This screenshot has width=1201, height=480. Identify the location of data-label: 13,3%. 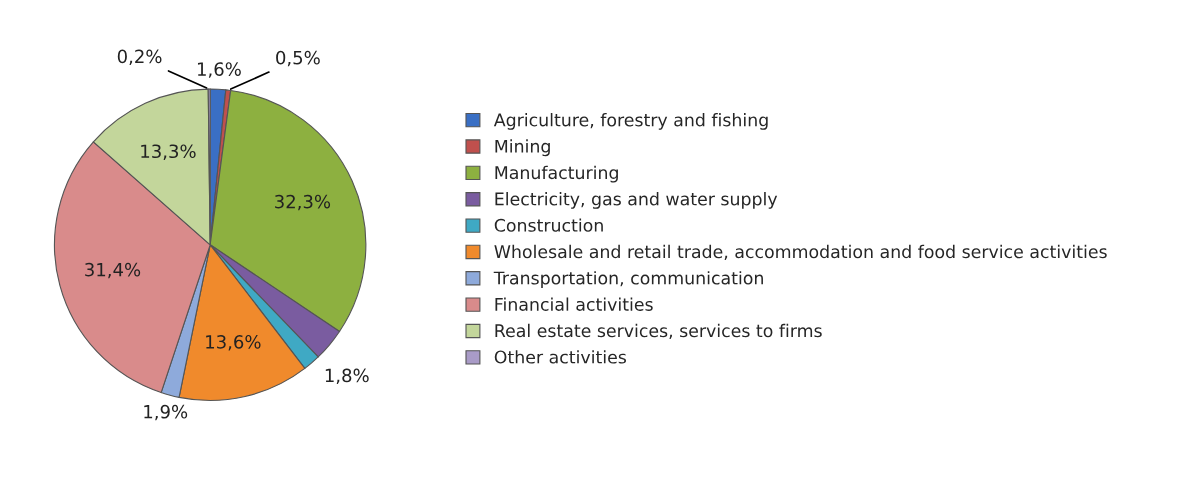
(168, 152).